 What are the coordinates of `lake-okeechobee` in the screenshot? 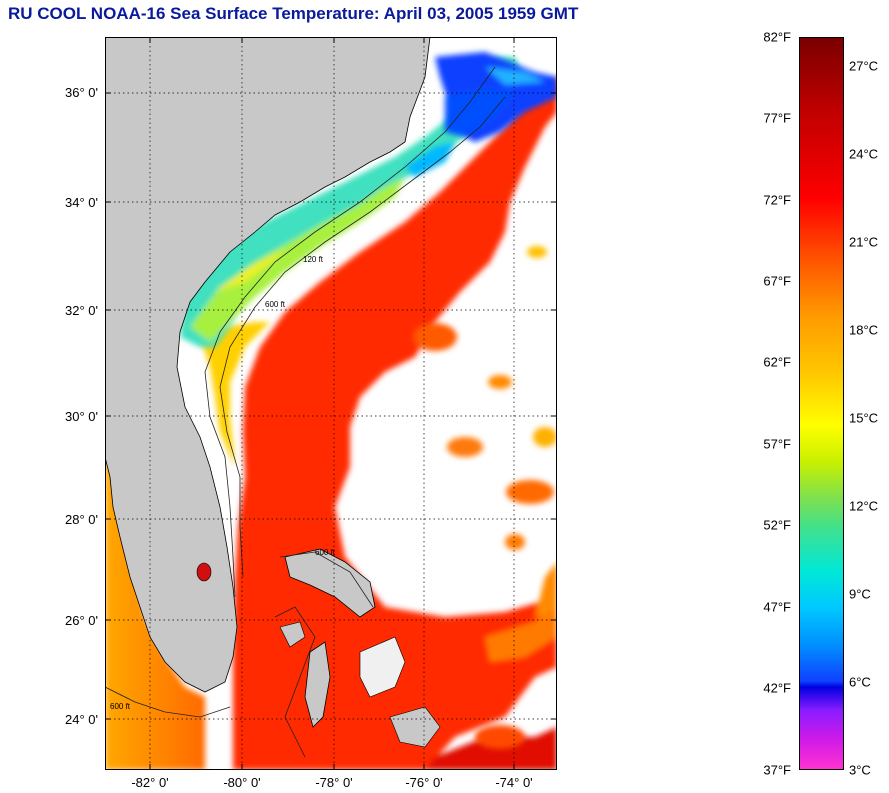 It's located at (204, 572).